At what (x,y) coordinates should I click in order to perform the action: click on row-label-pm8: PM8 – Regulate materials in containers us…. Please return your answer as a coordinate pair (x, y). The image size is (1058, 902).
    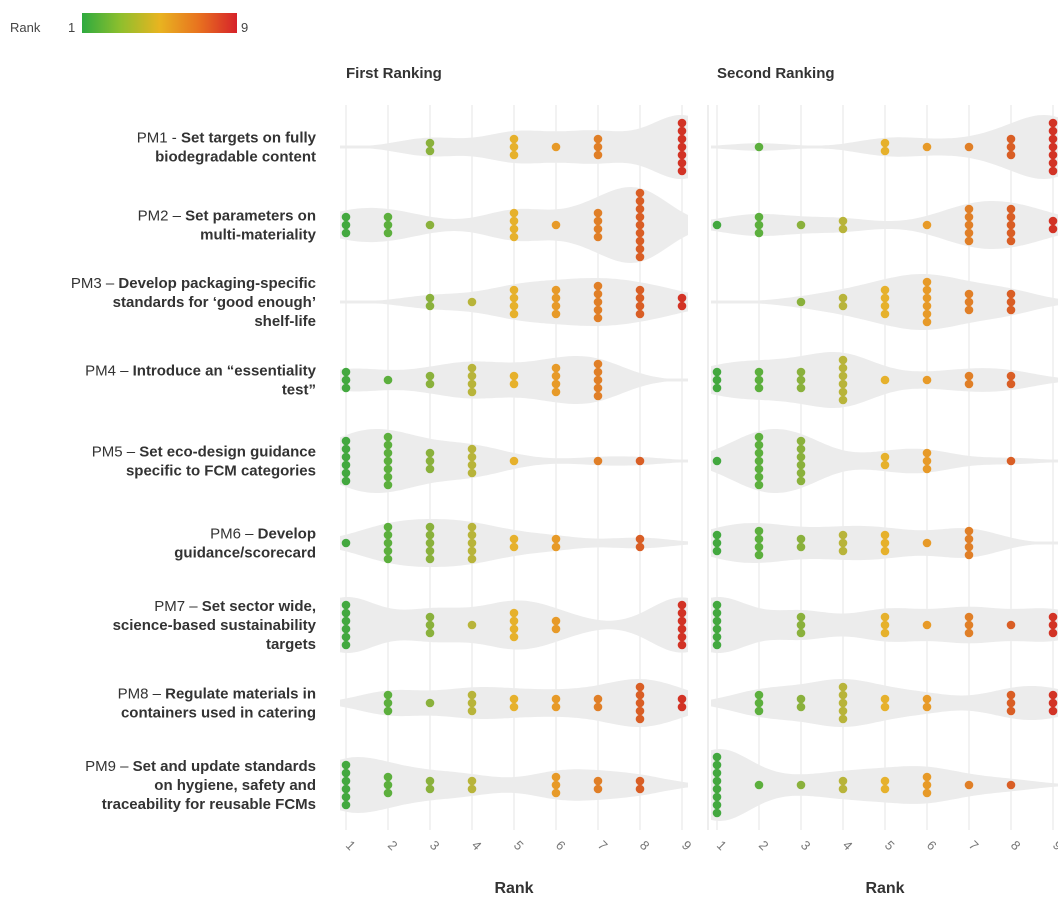
    Looking at the image, I should click on (217, 704).